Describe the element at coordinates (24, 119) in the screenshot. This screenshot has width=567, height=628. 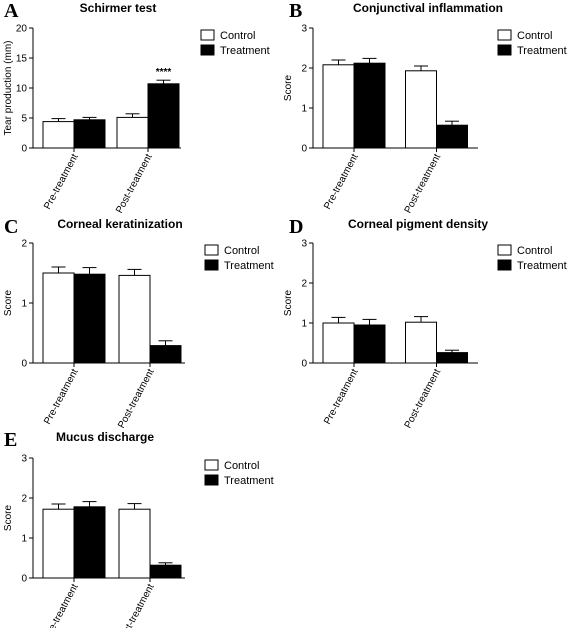
I see `y-tick-label: 5` at that location.